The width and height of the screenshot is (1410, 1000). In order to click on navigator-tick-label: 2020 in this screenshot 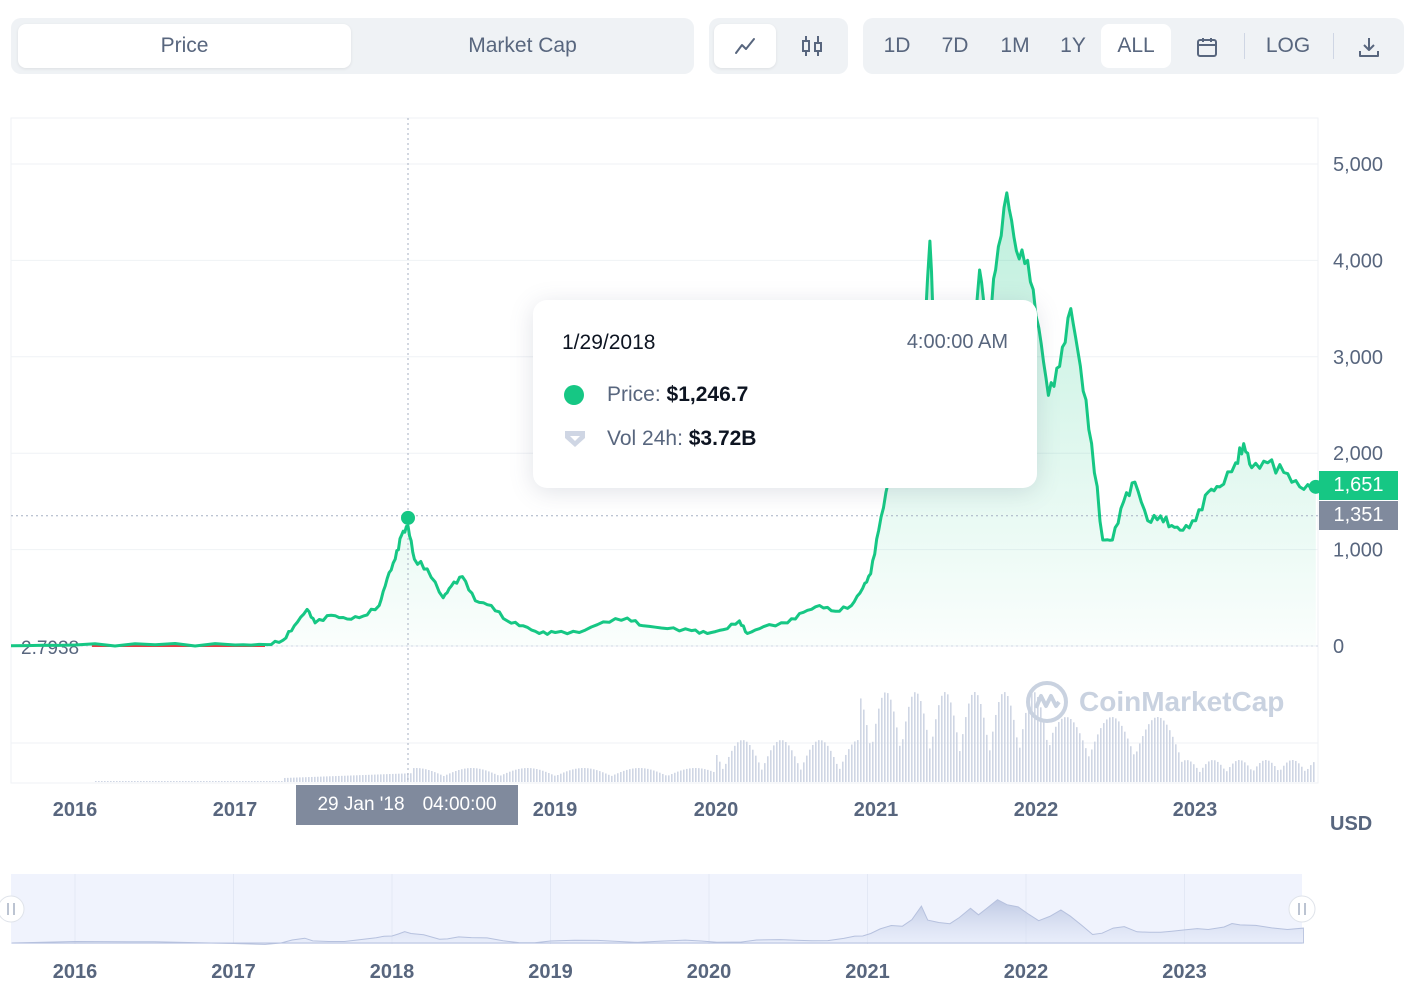, I will do `click(709, 972)`.